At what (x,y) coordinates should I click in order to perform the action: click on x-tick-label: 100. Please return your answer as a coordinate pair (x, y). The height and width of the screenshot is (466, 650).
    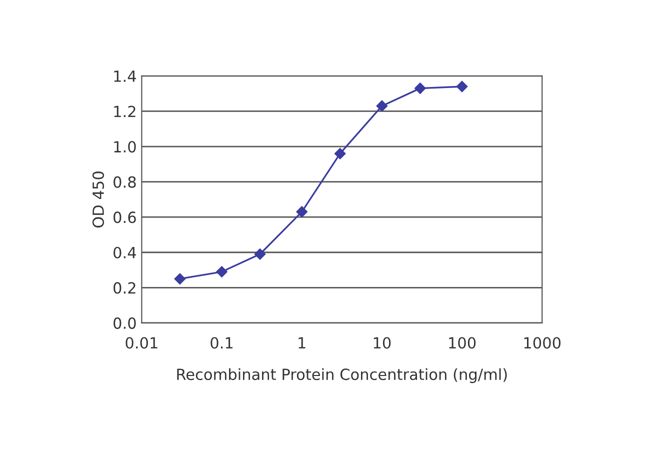
    Looking at the image, I should click on (462, 343).